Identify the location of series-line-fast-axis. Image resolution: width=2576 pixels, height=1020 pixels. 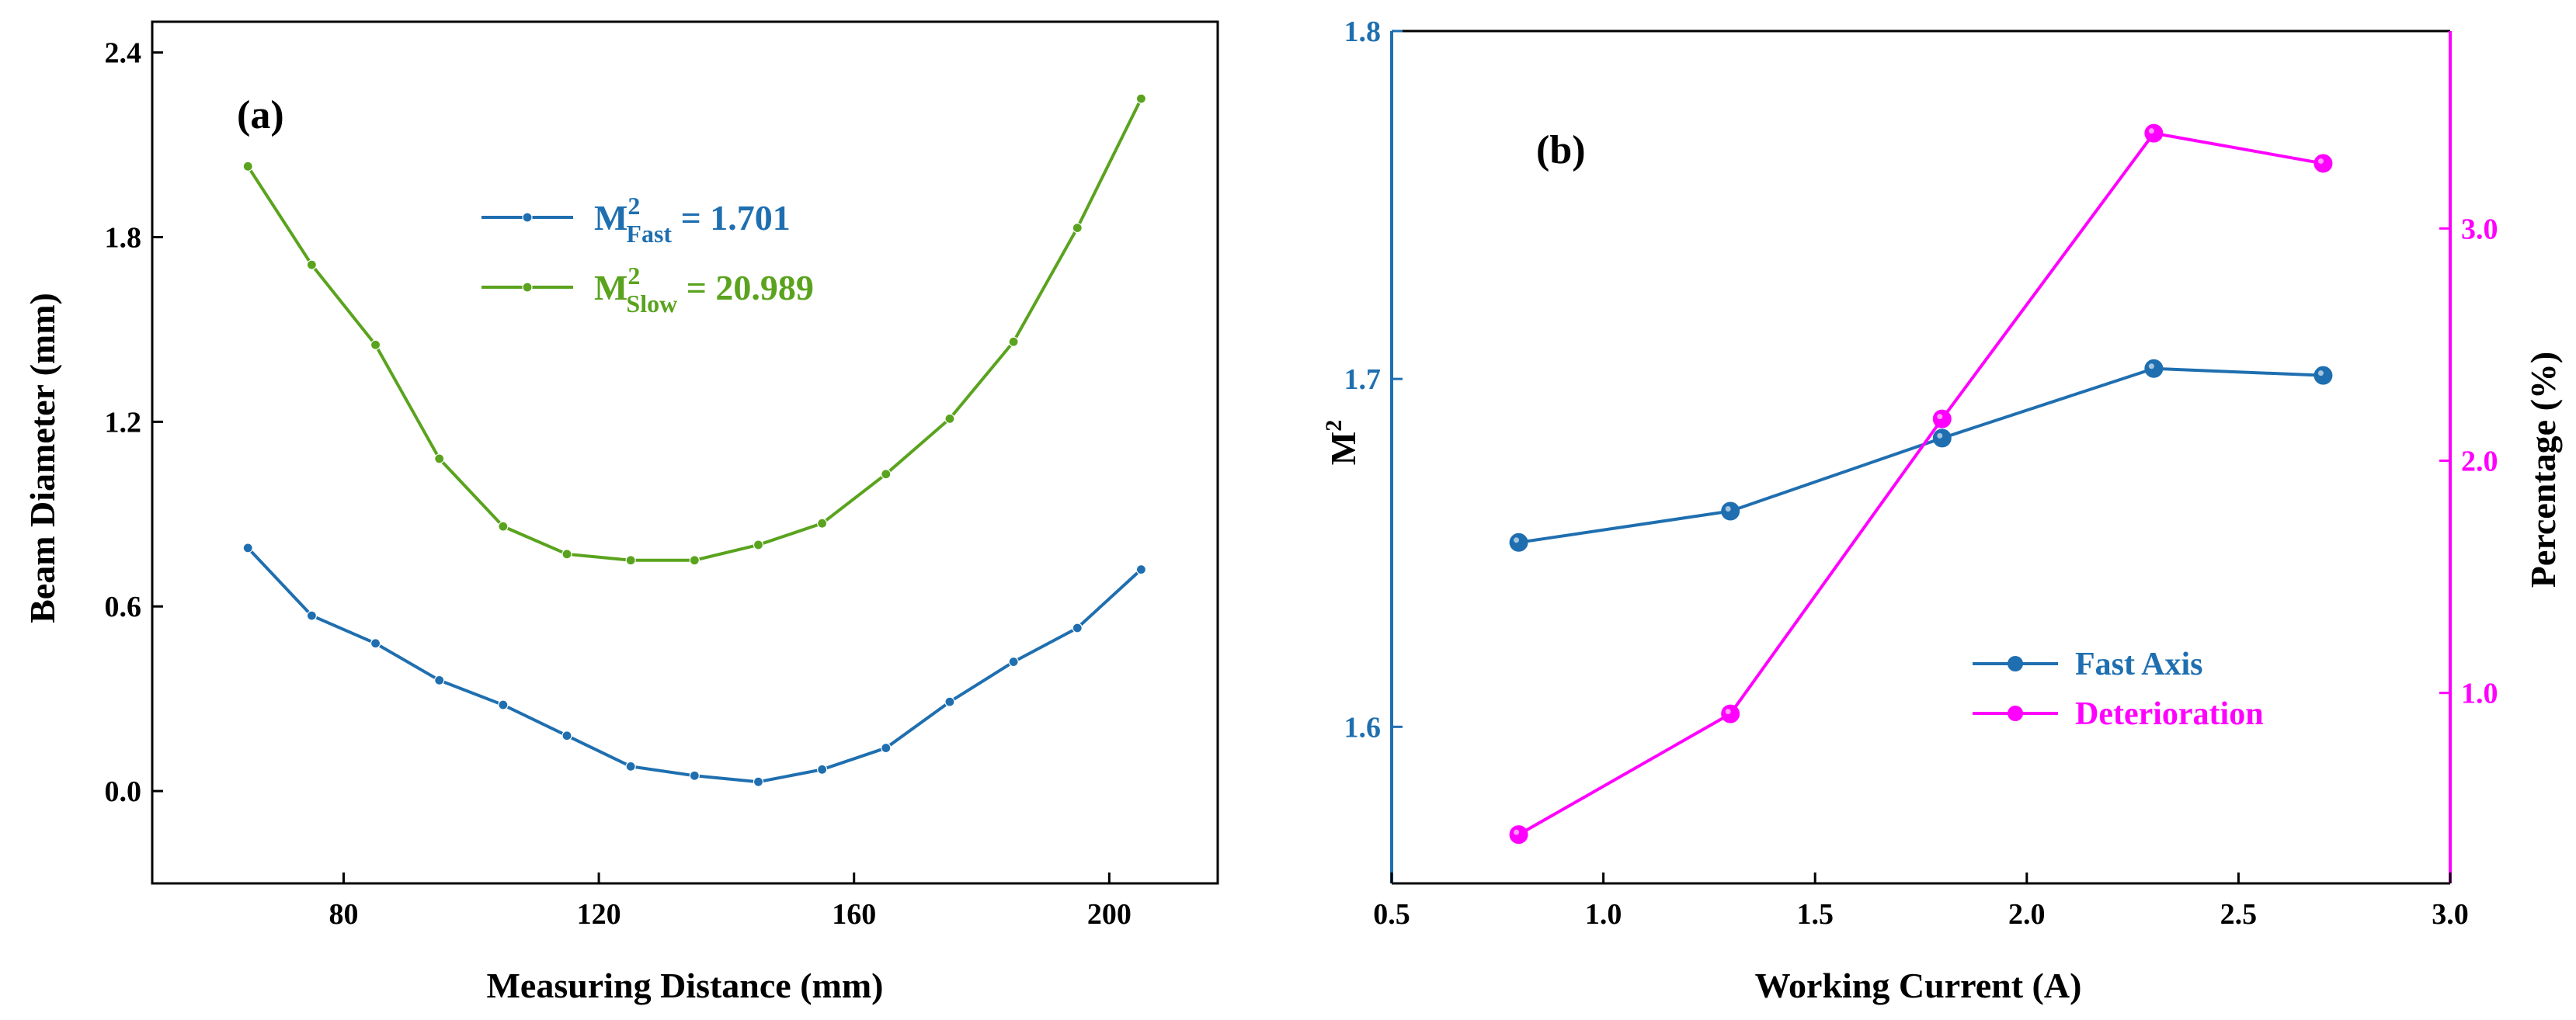
(1921, 455).